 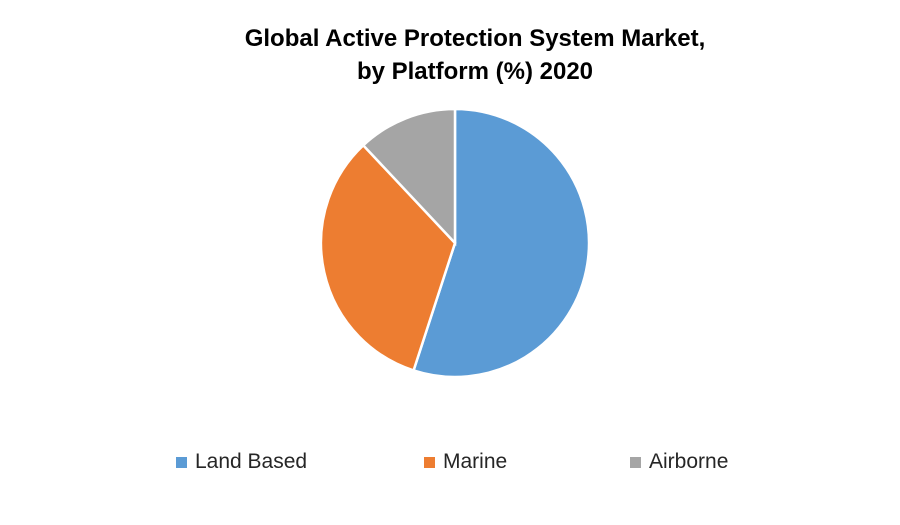 What do you see at coordinates (251, 461) in the screenshot?
I see `legend-label: Land Based` at bounding box center [251, 461].